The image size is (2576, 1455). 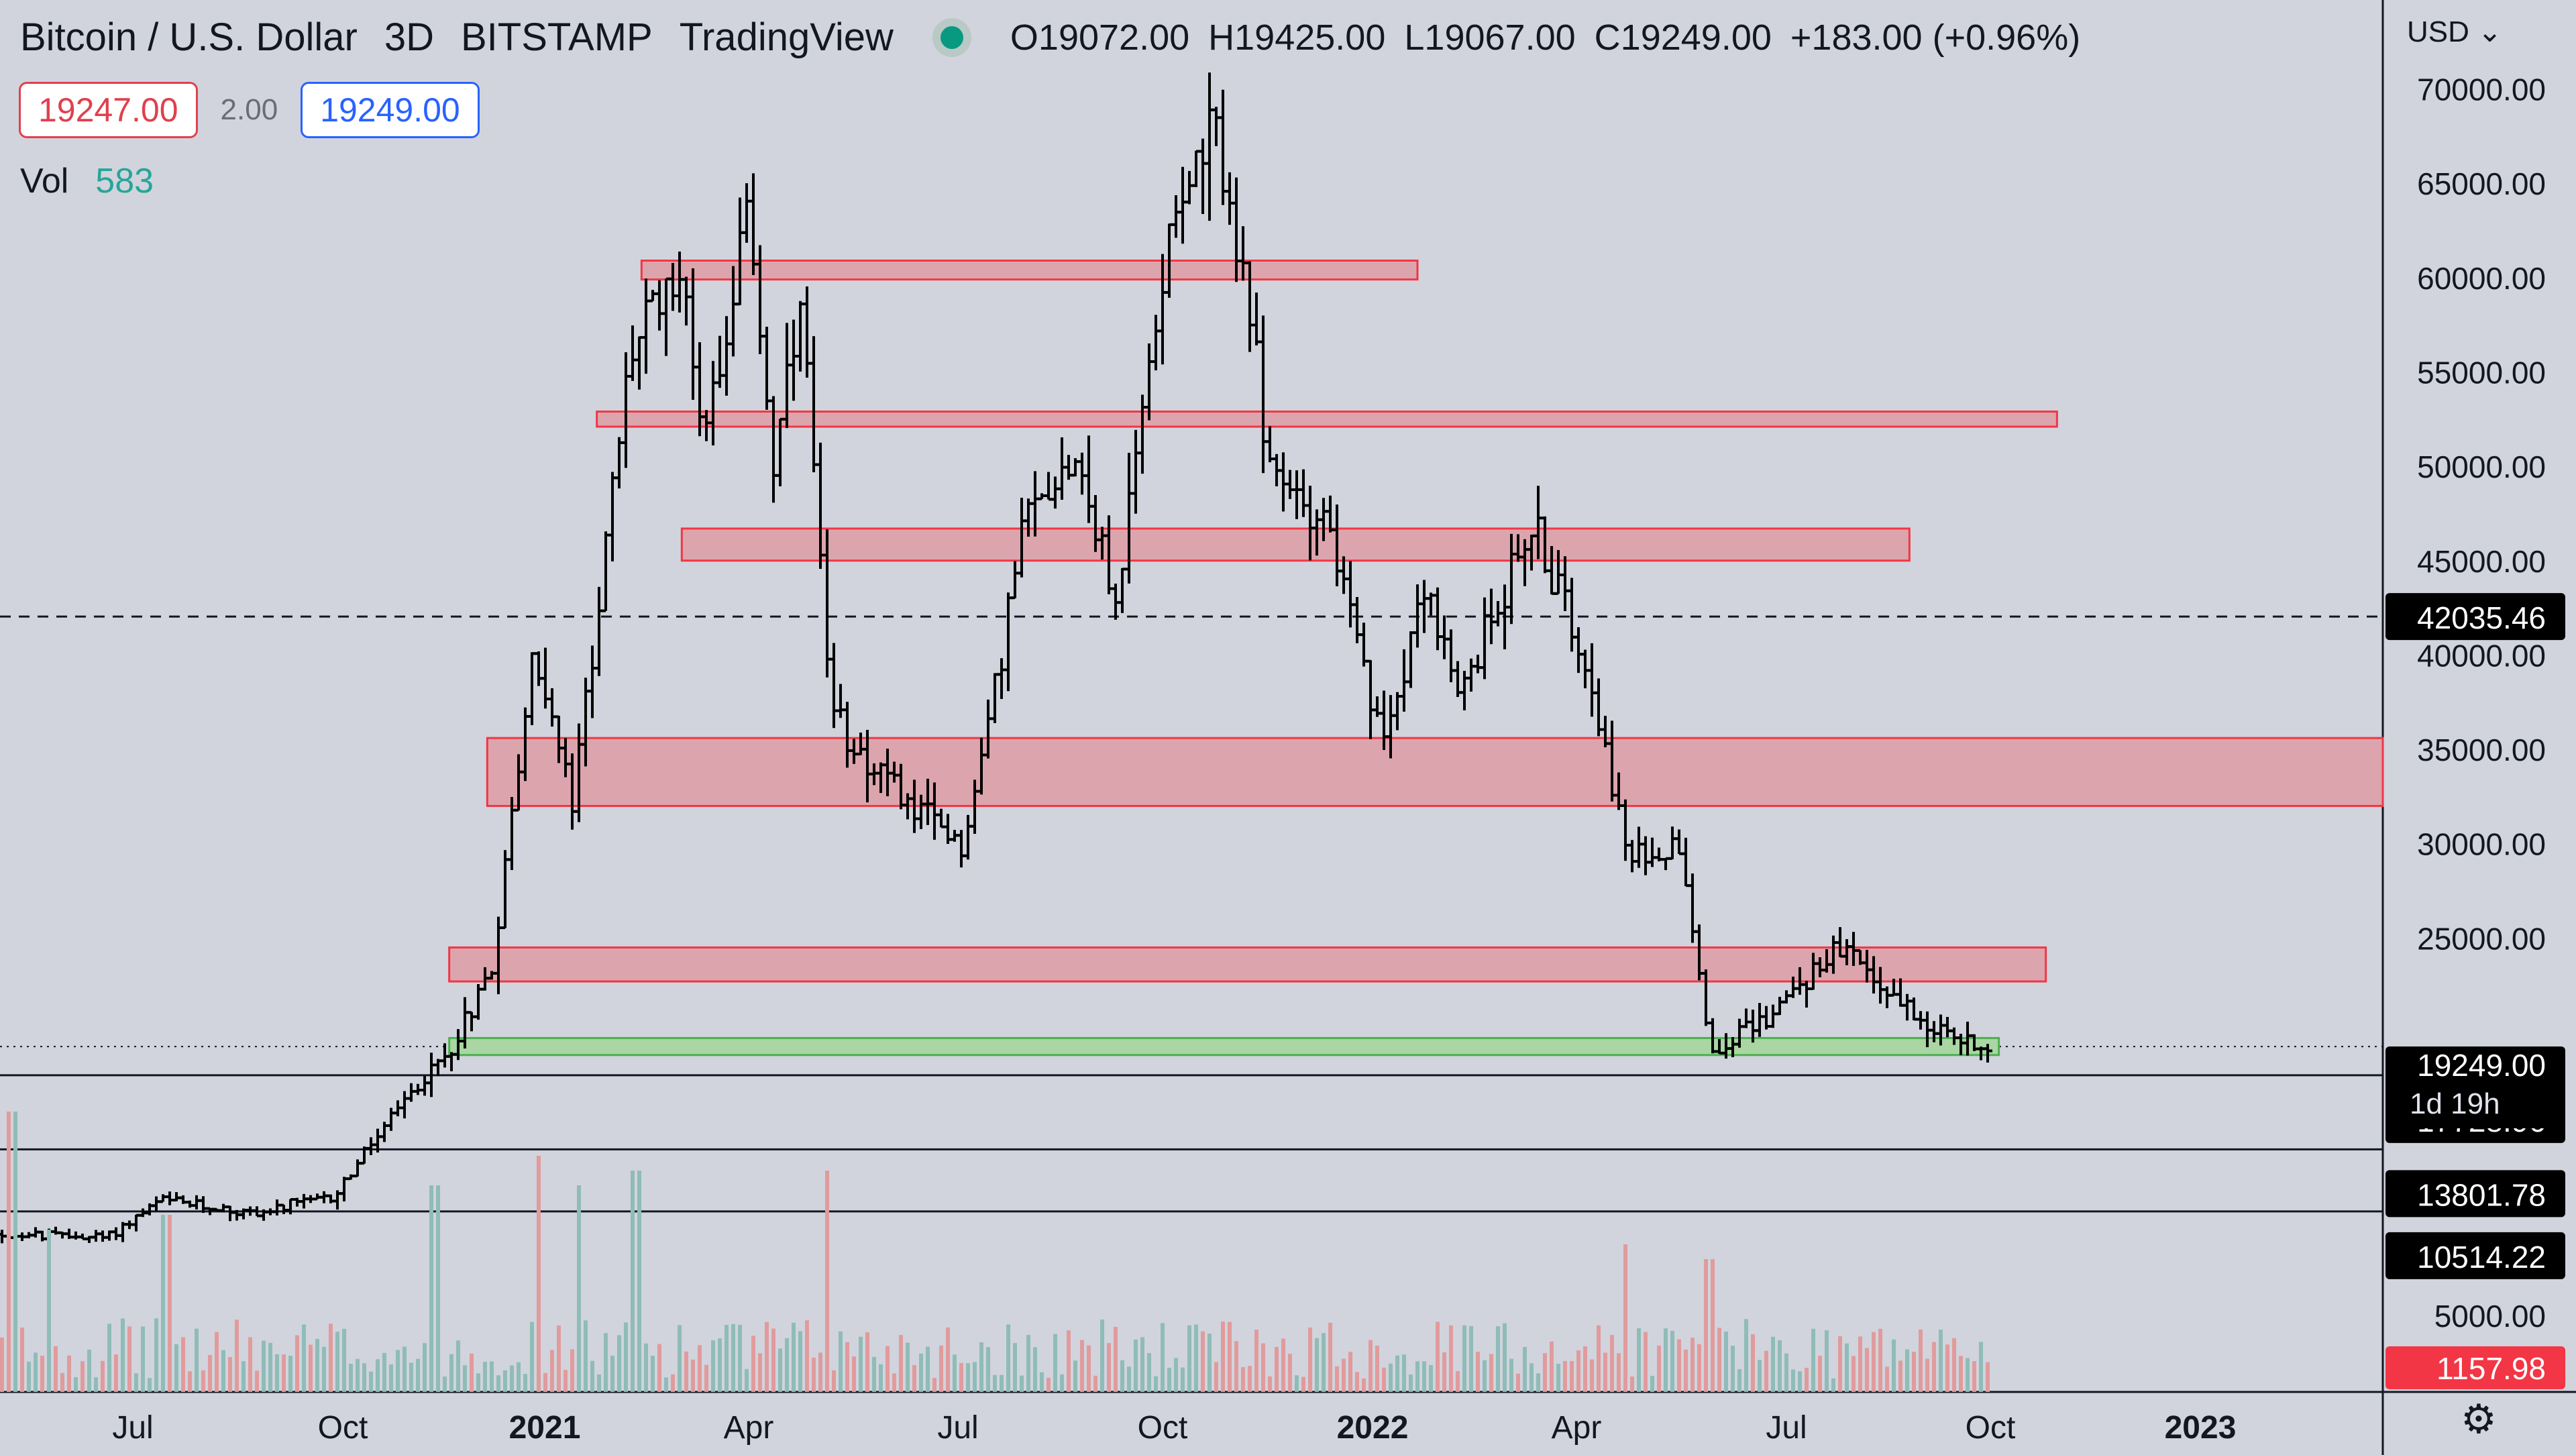 I want to click on platform: TradingView, so click(x=786, y=37).